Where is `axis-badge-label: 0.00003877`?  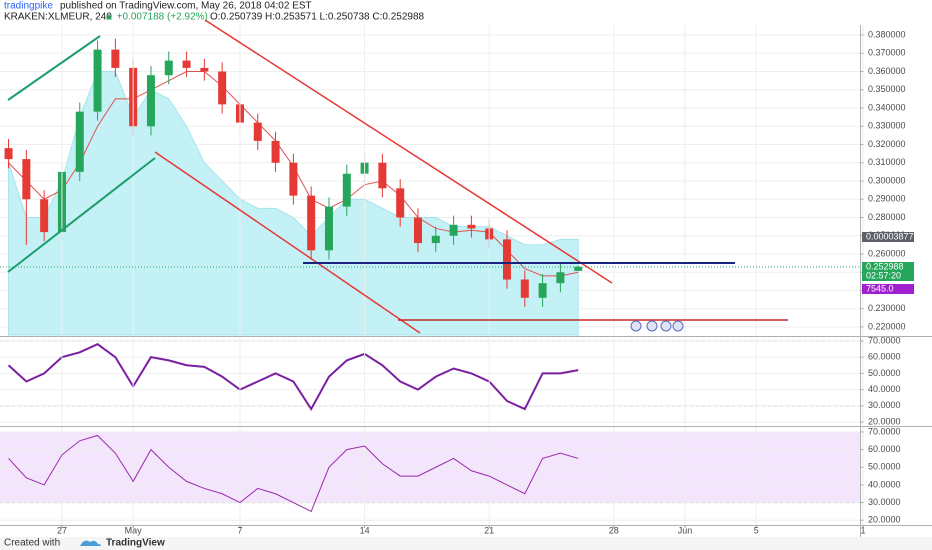 axis-badge-label: 0.00003877 is located at coordinates (890, 236).